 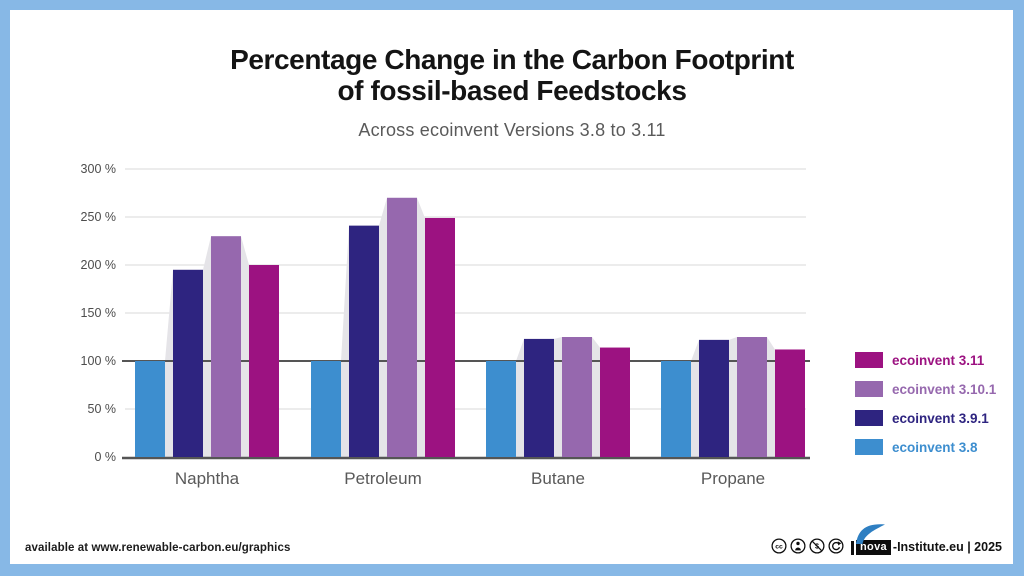 What do you see at coordinates (102, 409) in the screenshot?
I see `y-tick-label-50: 50 %` at bounding box center [102, 409].